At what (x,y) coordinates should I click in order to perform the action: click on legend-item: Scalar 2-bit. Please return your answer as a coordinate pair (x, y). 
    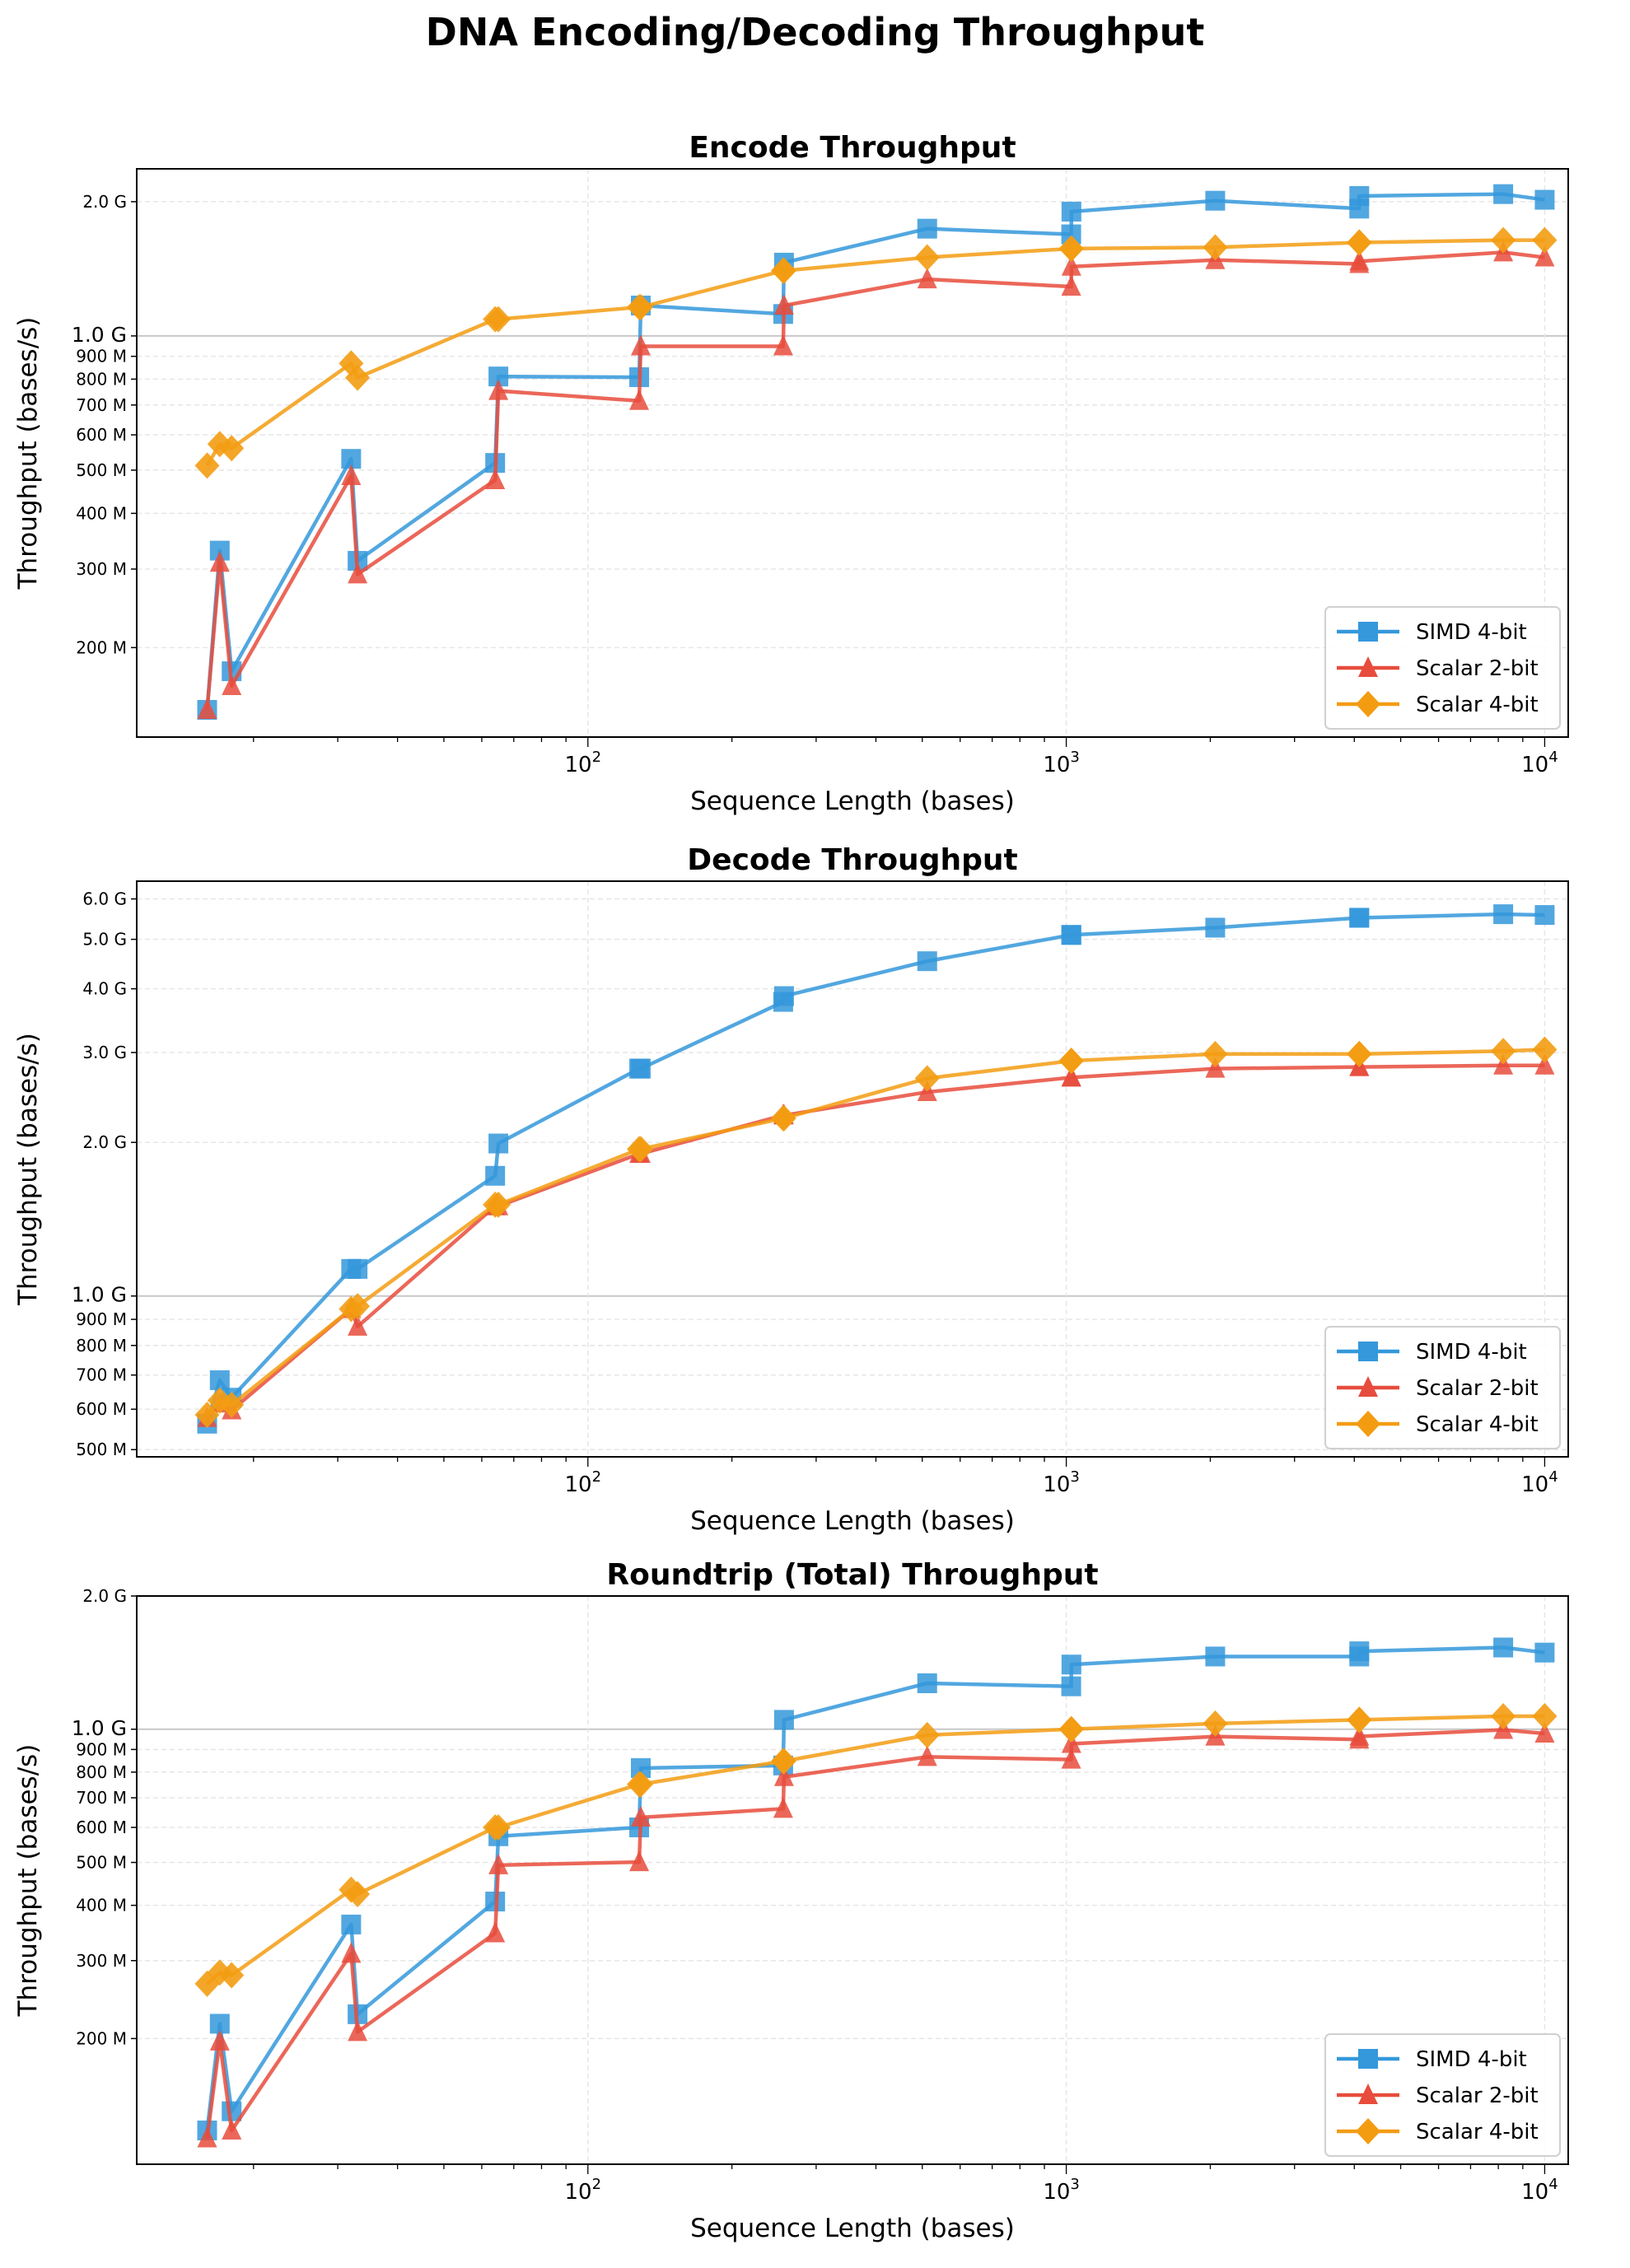
    Looking at the image, I should click on (1438, 668).